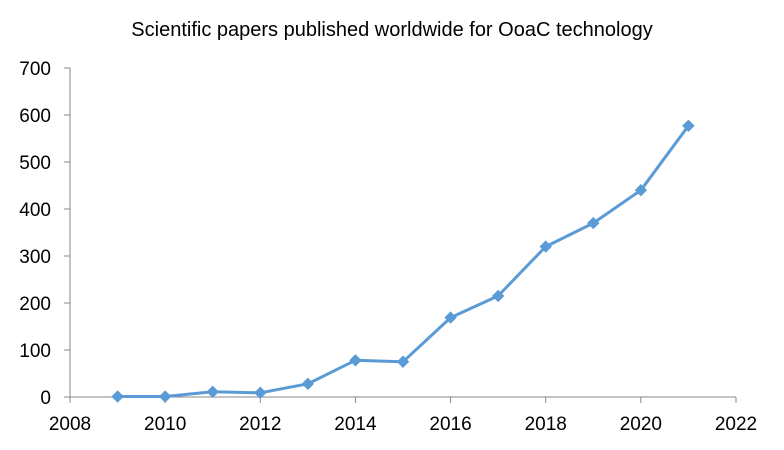  Describe the element at coordinates (35, 116) in the screenshot. I see `y-tick-label: 600` at that location.